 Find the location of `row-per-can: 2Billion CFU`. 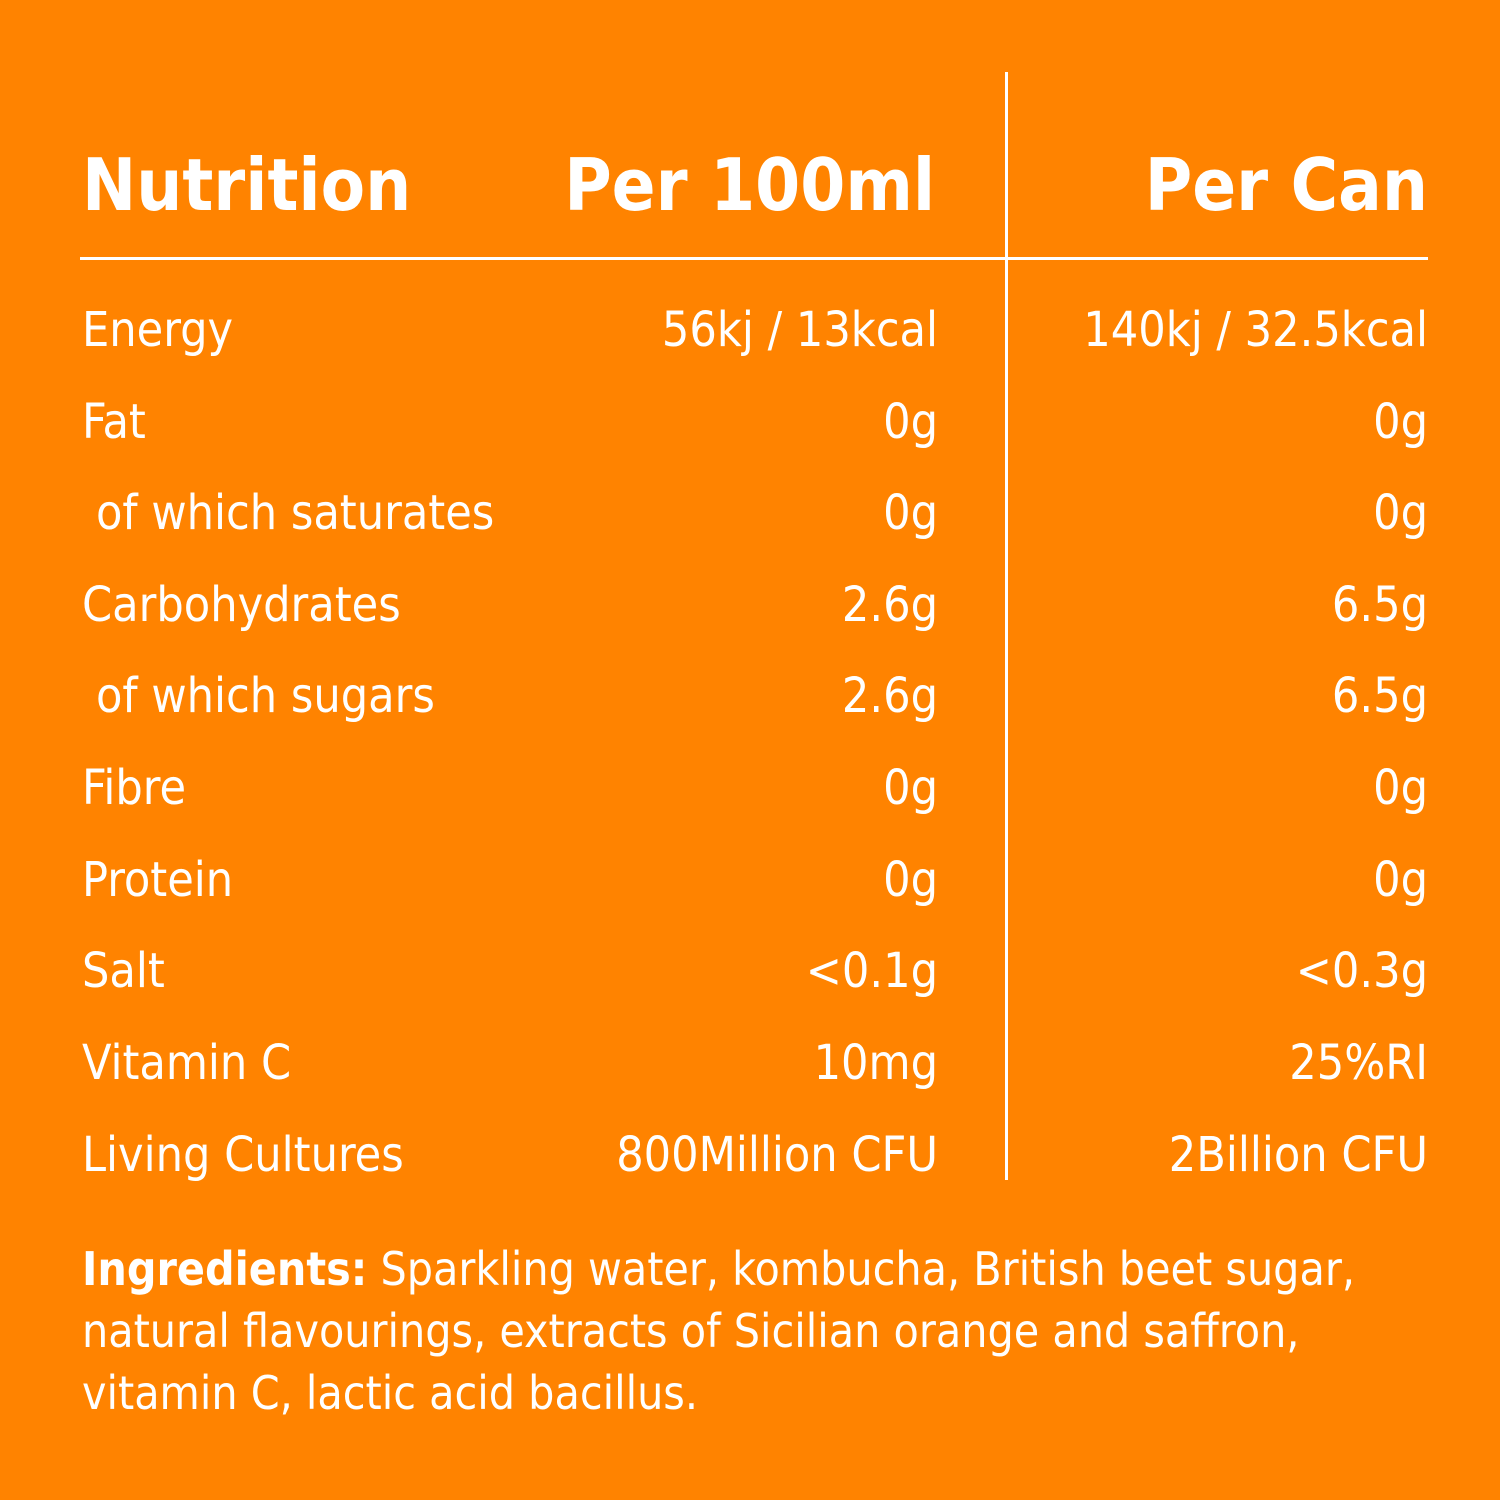

row-per-can: 2Billion CFU is located at coordinates (1298, 1155).